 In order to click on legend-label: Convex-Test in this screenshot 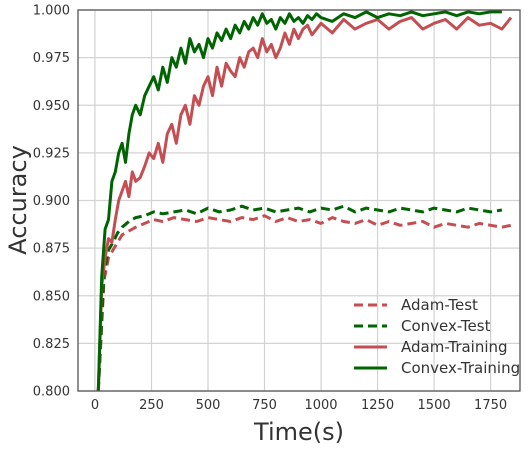, I will do `click(446, 326)`.